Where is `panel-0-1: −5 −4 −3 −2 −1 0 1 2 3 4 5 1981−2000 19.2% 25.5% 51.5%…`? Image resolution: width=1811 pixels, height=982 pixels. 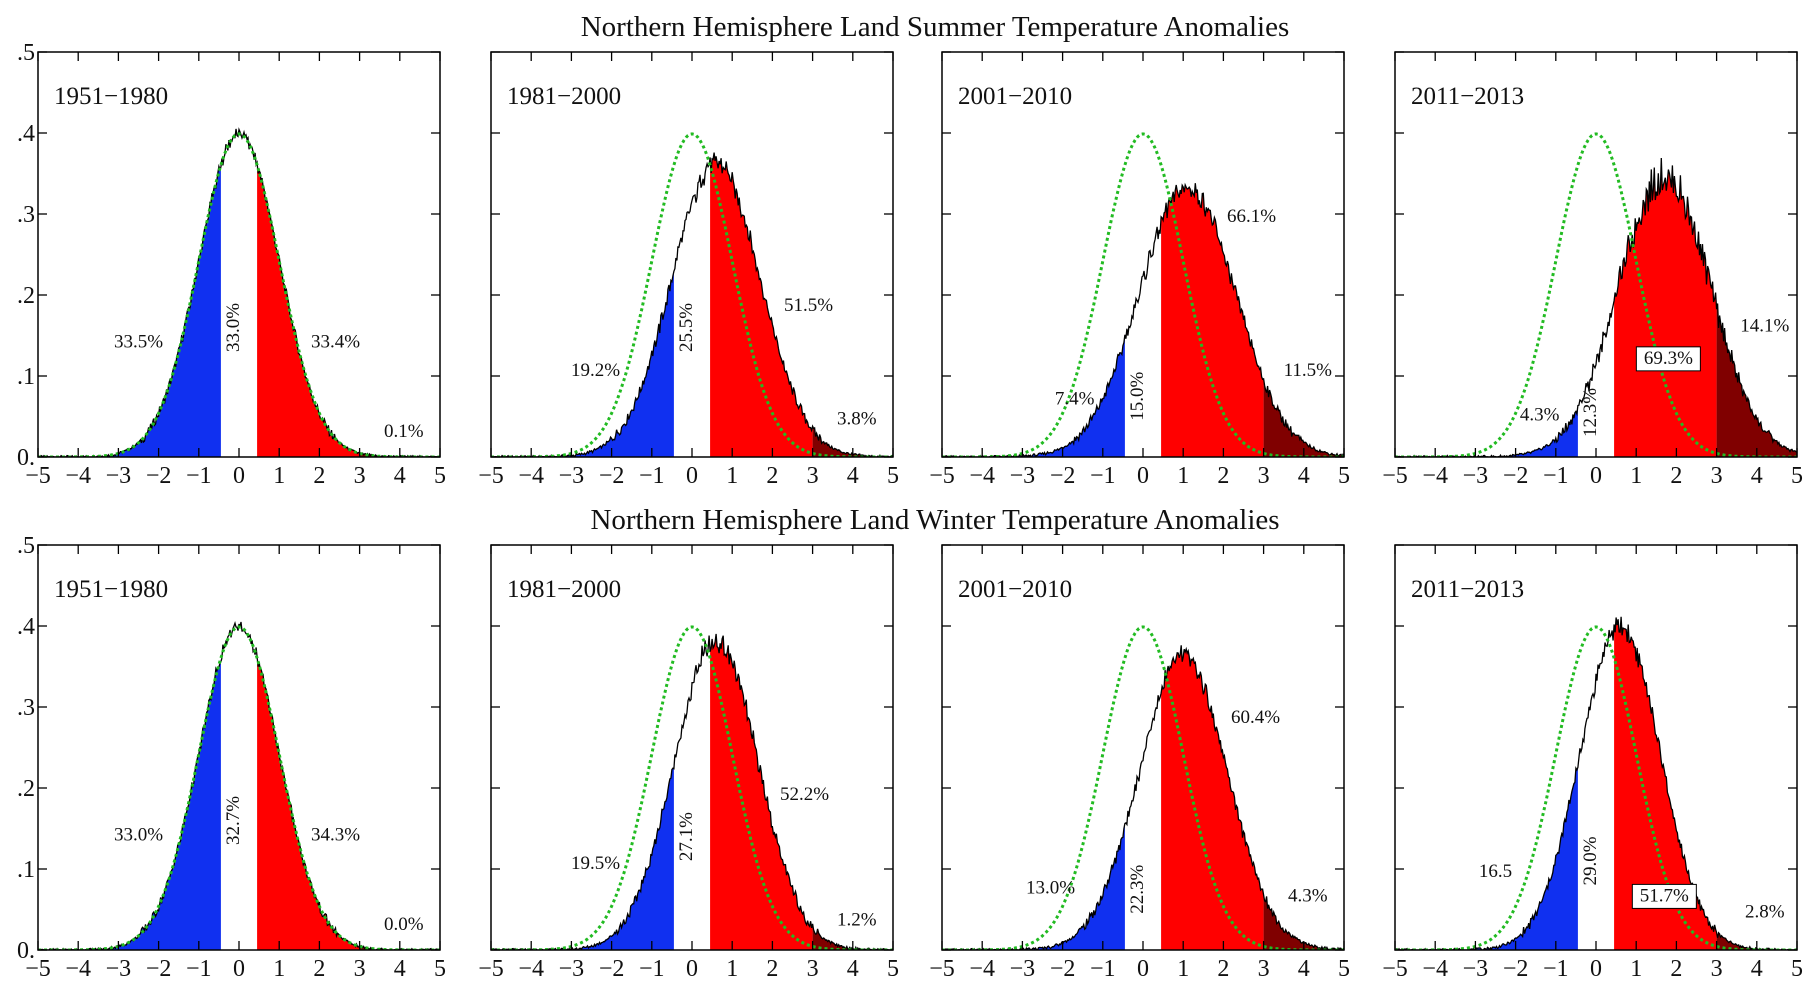
panel-0-1: −5 −4 −3 −2 −1 0 1 2 3 4 5 1981−2000 19.2% 25.5% 51.5%… is located at coordinates (688, 270).